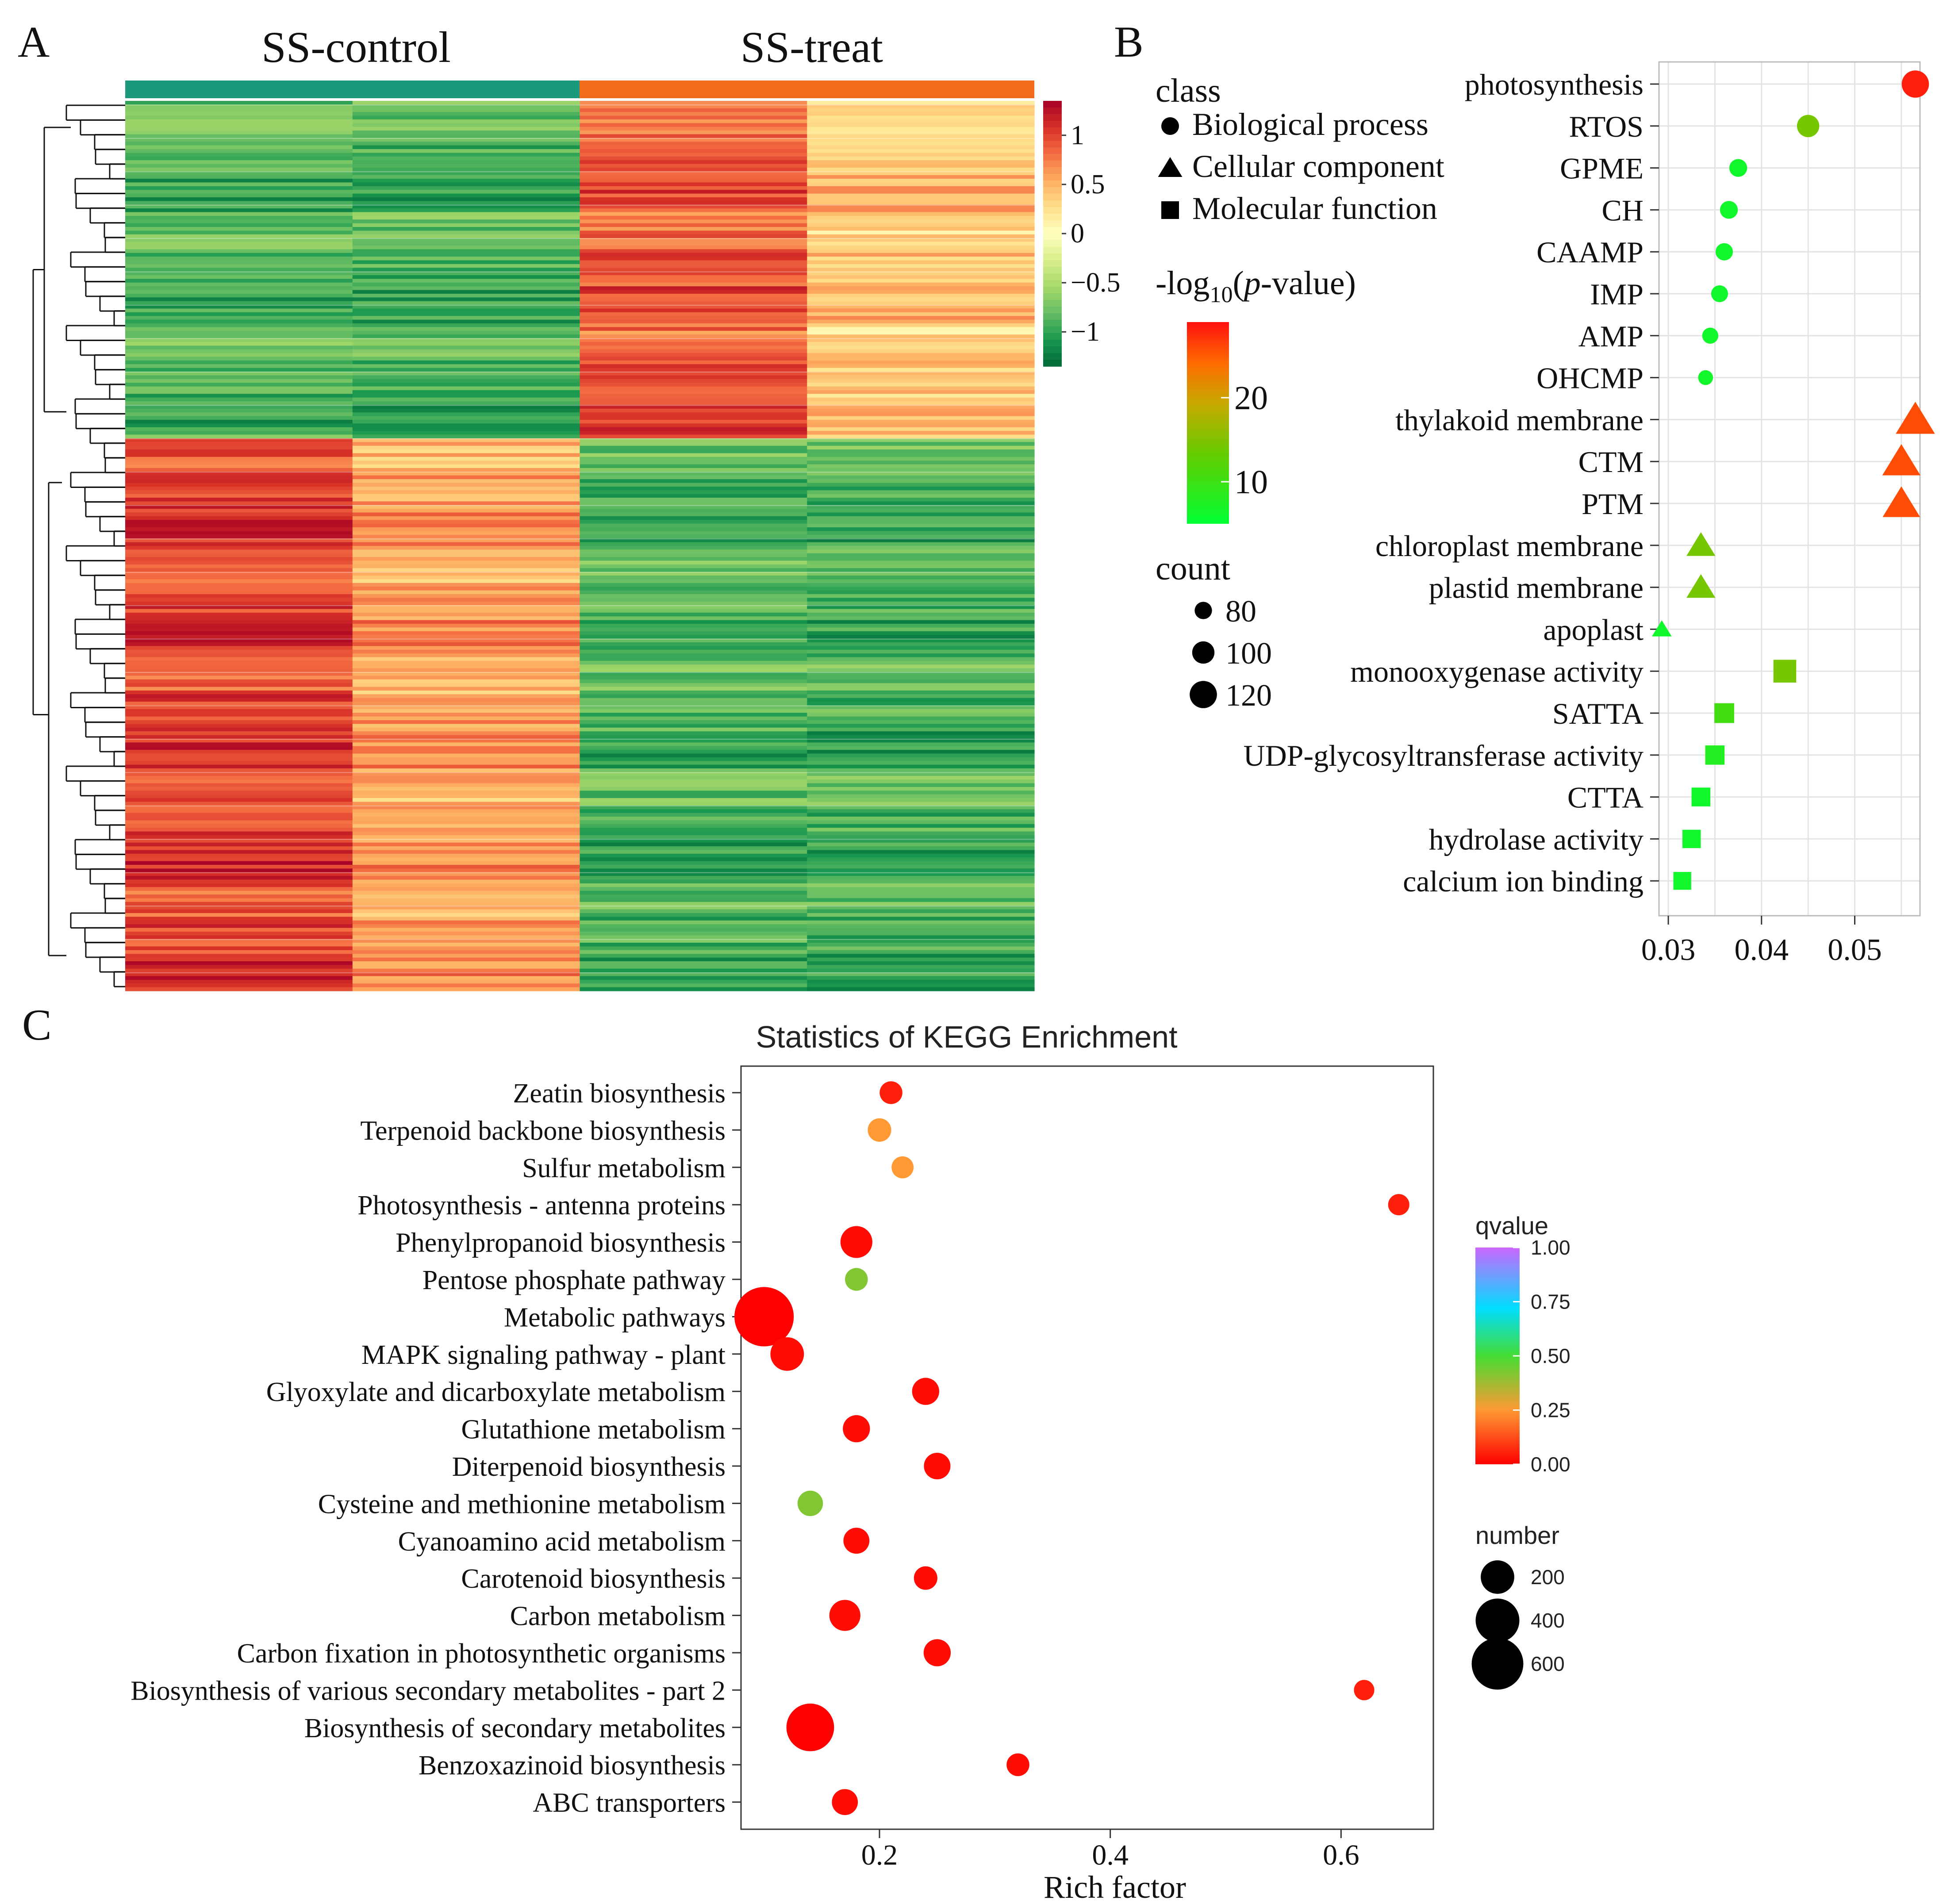  Describe the element at coordinates (1077, 135) in the screenshot. I see `heatmap-colorbar-tick-label: 1` at that location.